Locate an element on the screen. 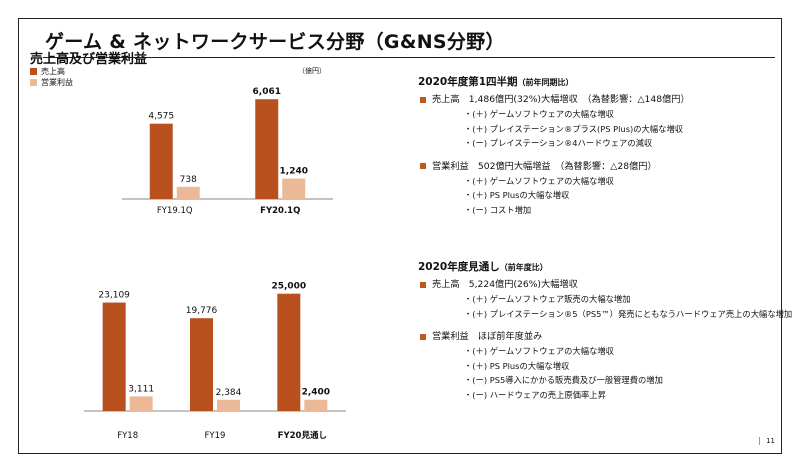 This screenshot has width=800, height=469. x-tick-label: FY19.1Q is located at coordinates (175, 211).